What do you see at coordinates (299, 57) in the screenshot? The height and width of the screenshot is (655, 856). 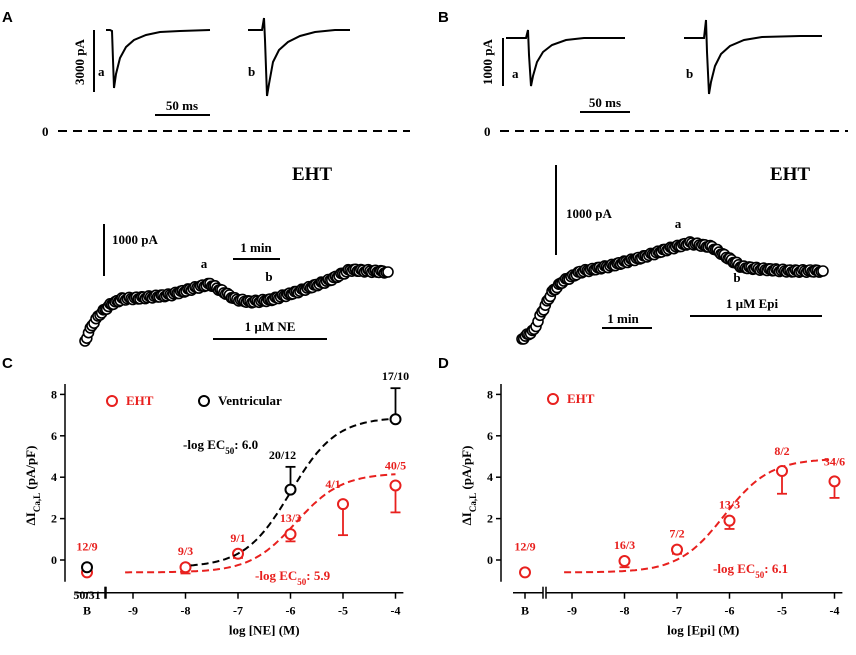 I see `panel-a-current-trace-b` at bounding box center [299, 57].